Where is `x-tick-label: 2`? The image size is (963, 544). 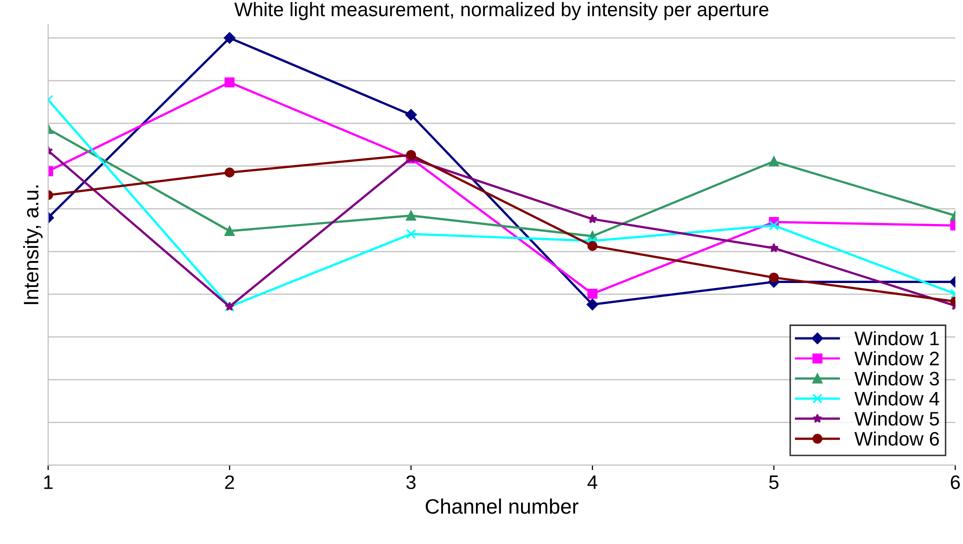 x-tick-label: 2 is located at coordinates (229, 482).